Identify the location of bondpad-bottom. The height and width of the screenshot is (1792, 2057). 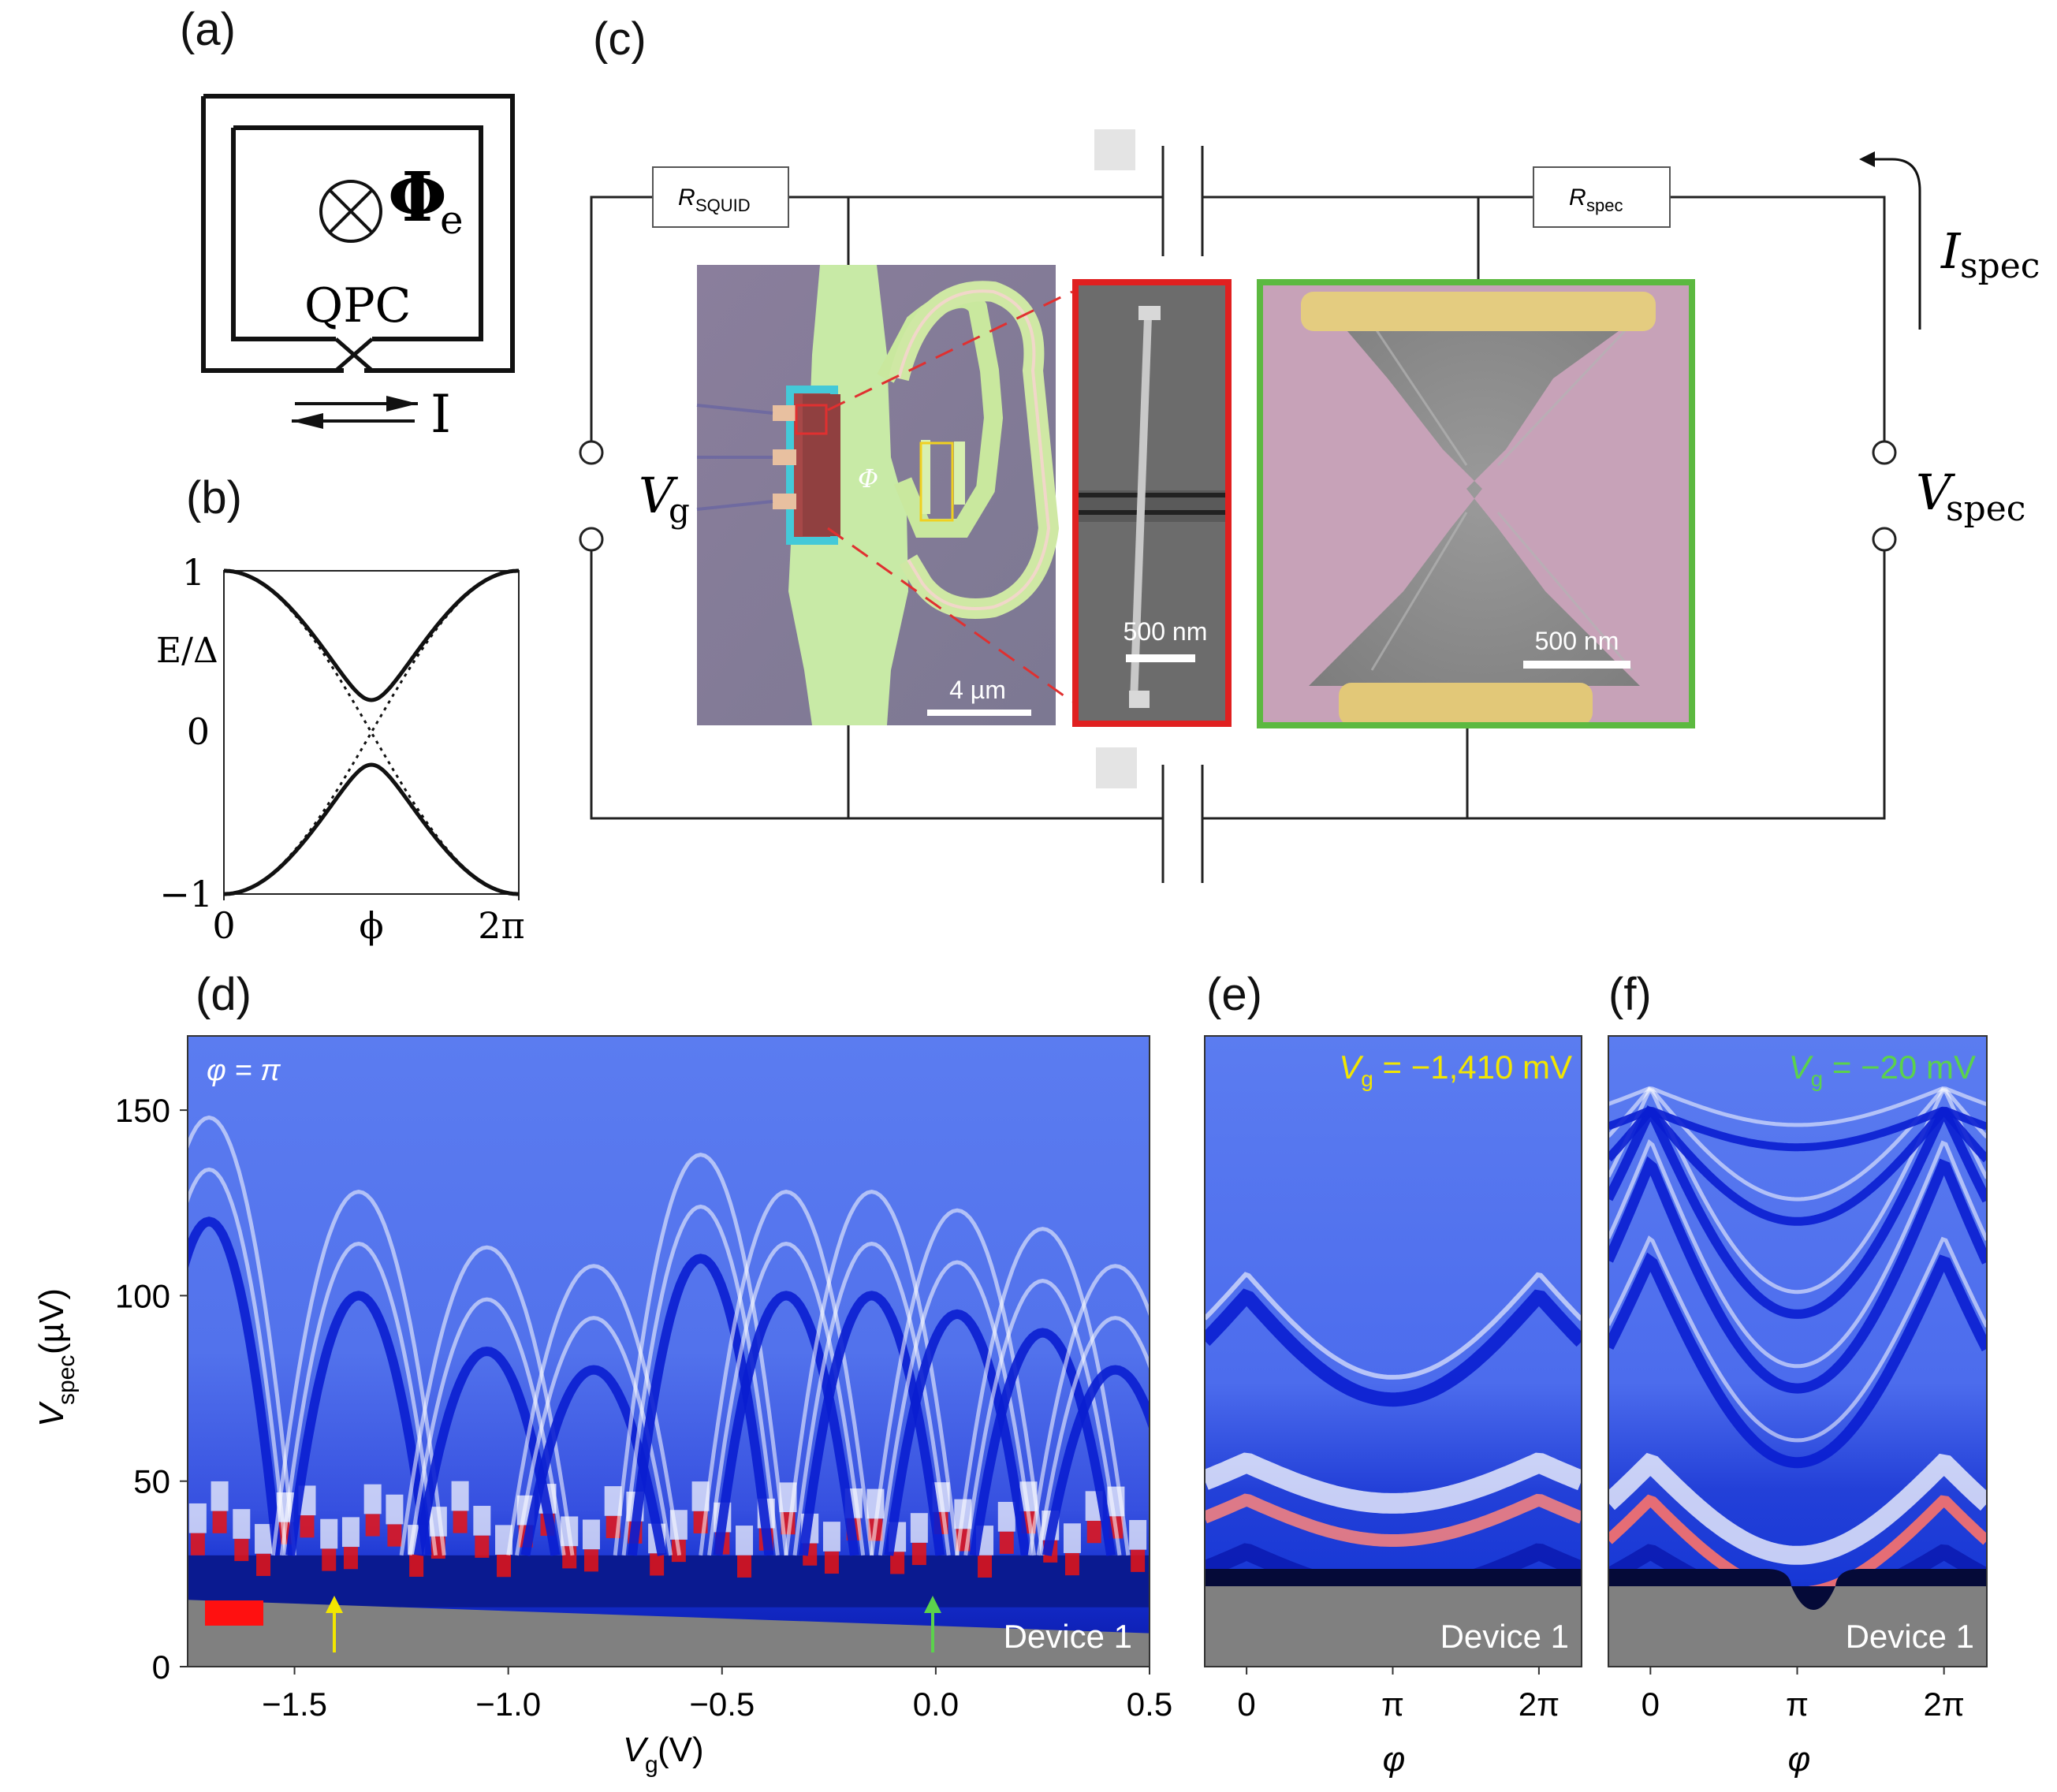
(1116, 767).